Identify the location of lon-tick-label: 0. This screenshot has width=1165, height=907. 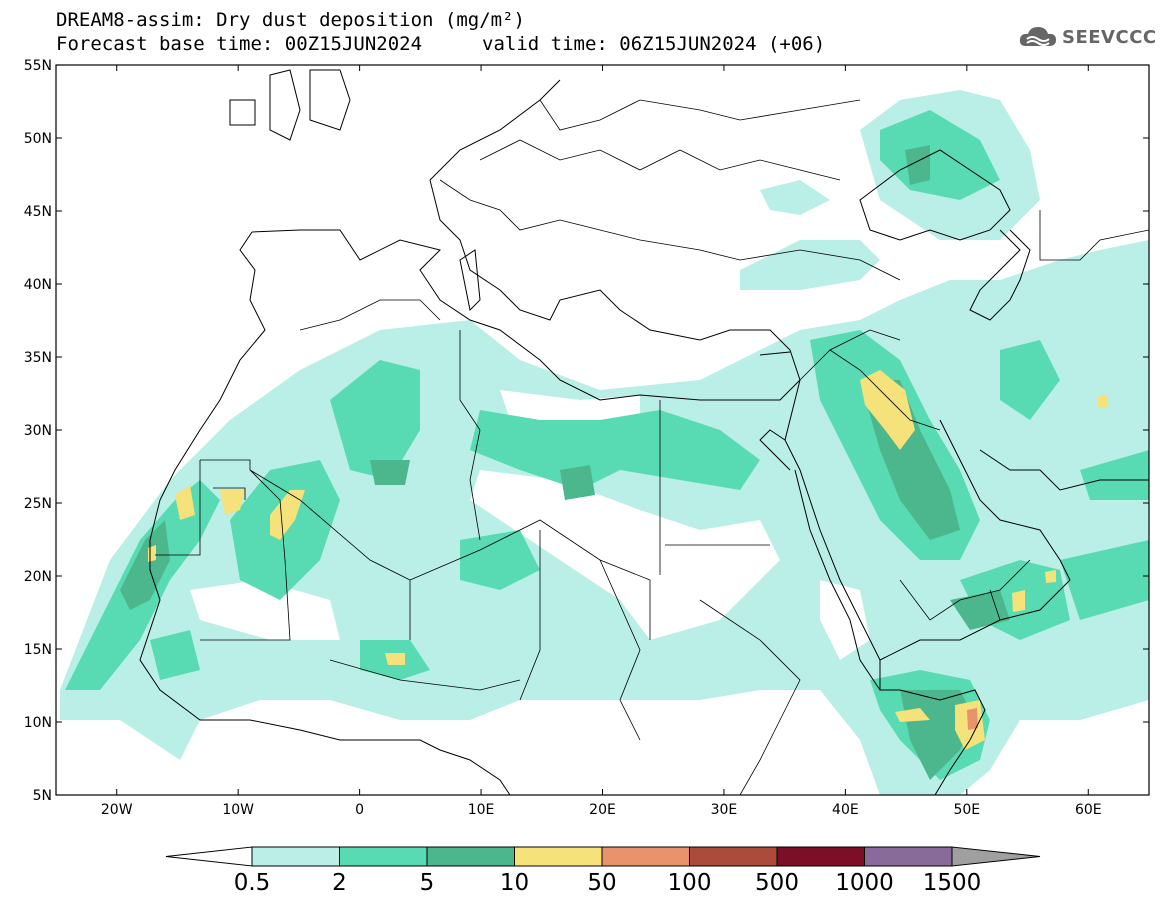
(359, 810).